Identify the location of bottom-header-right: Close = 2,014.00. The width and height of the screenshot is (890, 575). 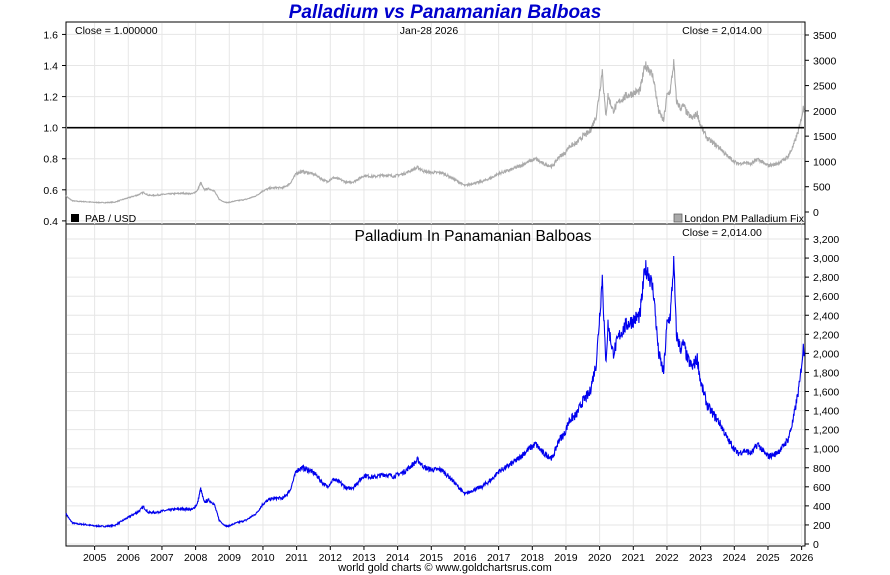
(722, 233).